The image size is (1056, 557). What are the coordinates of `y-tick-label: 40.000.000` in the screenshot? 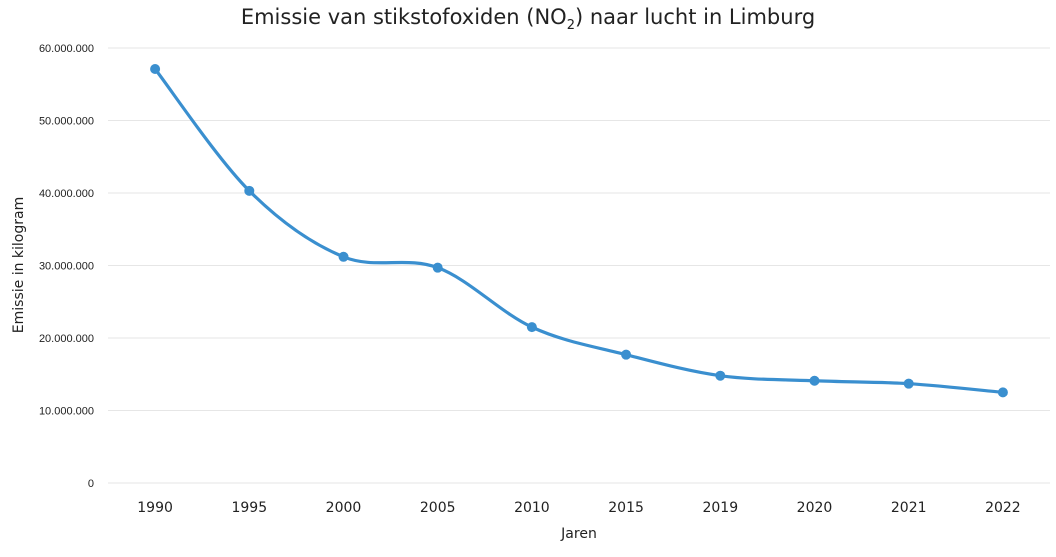 It's located at (66, 194).